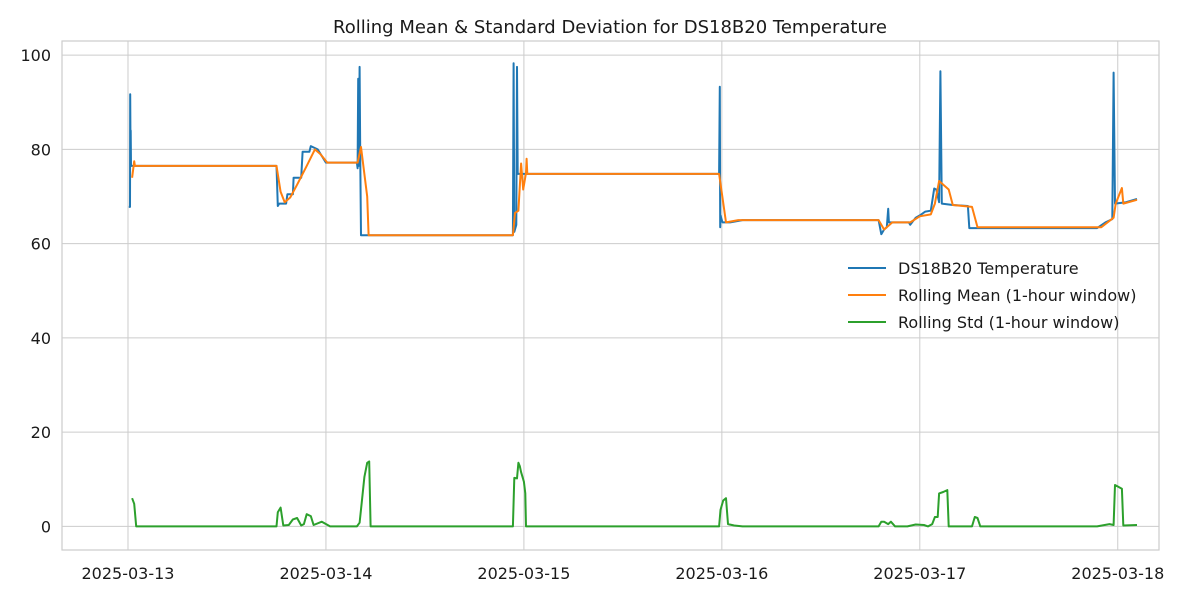  I want to click on y-tick-label: 40, so click(41, 338).